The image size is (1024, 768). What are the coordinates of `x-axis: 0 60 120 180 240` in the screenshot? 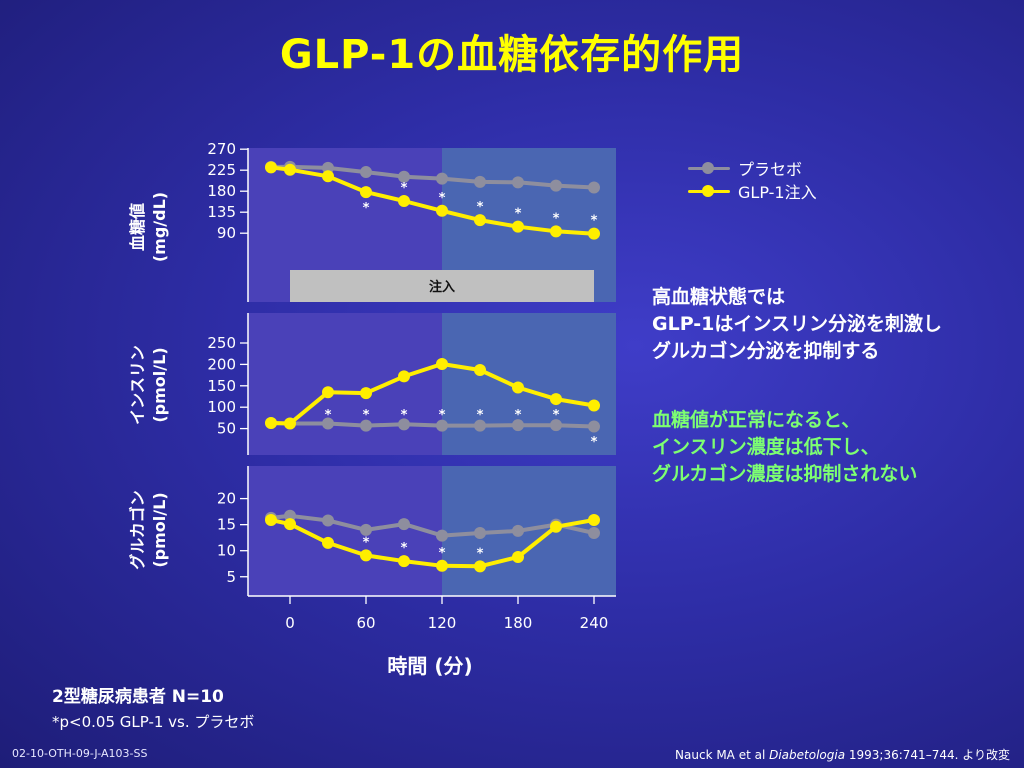 It's located at (432, 613).